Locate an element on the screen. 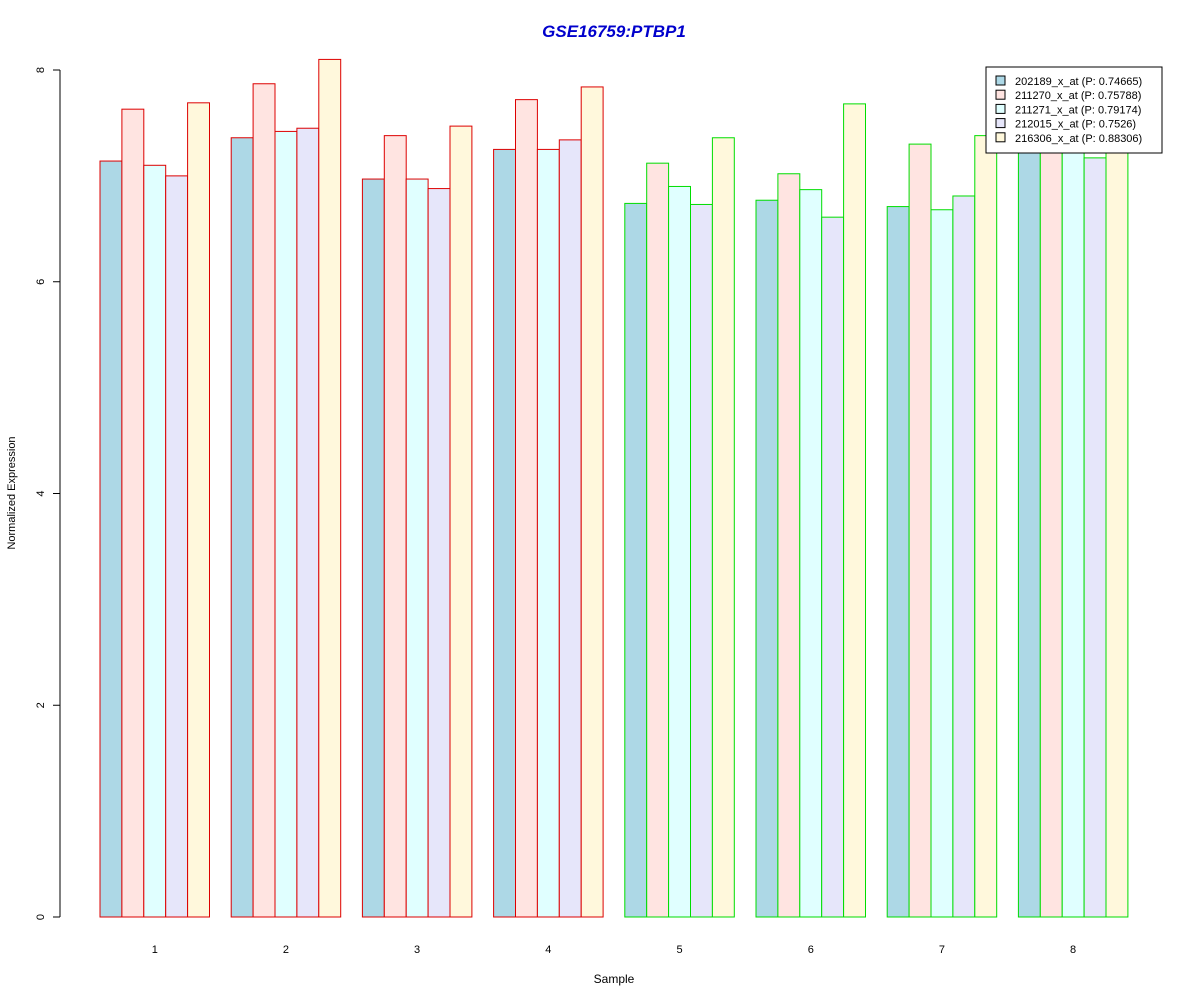  legend-label: 212015_x_at (P: 0.7526) is located at coordinates (1075, 125).